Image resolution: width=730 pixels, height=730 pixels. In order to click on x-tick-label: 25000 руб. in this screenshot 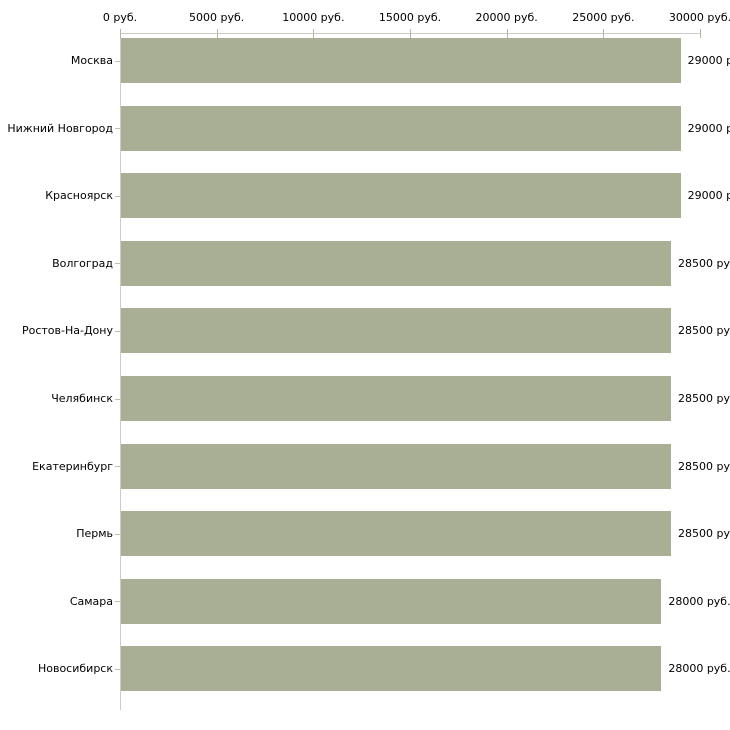, I will do `click(603, 17)`.